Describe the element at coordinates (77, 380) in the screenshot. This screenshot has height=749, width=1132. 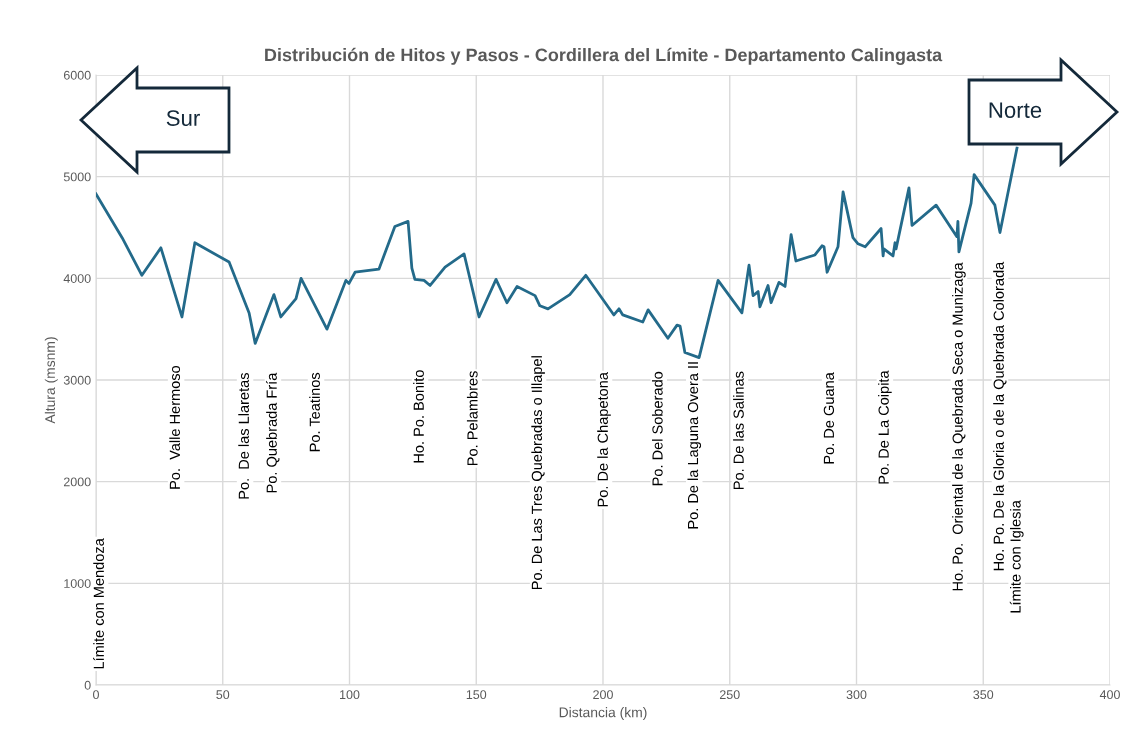
I see `y-tick-label: 3000` at that location.